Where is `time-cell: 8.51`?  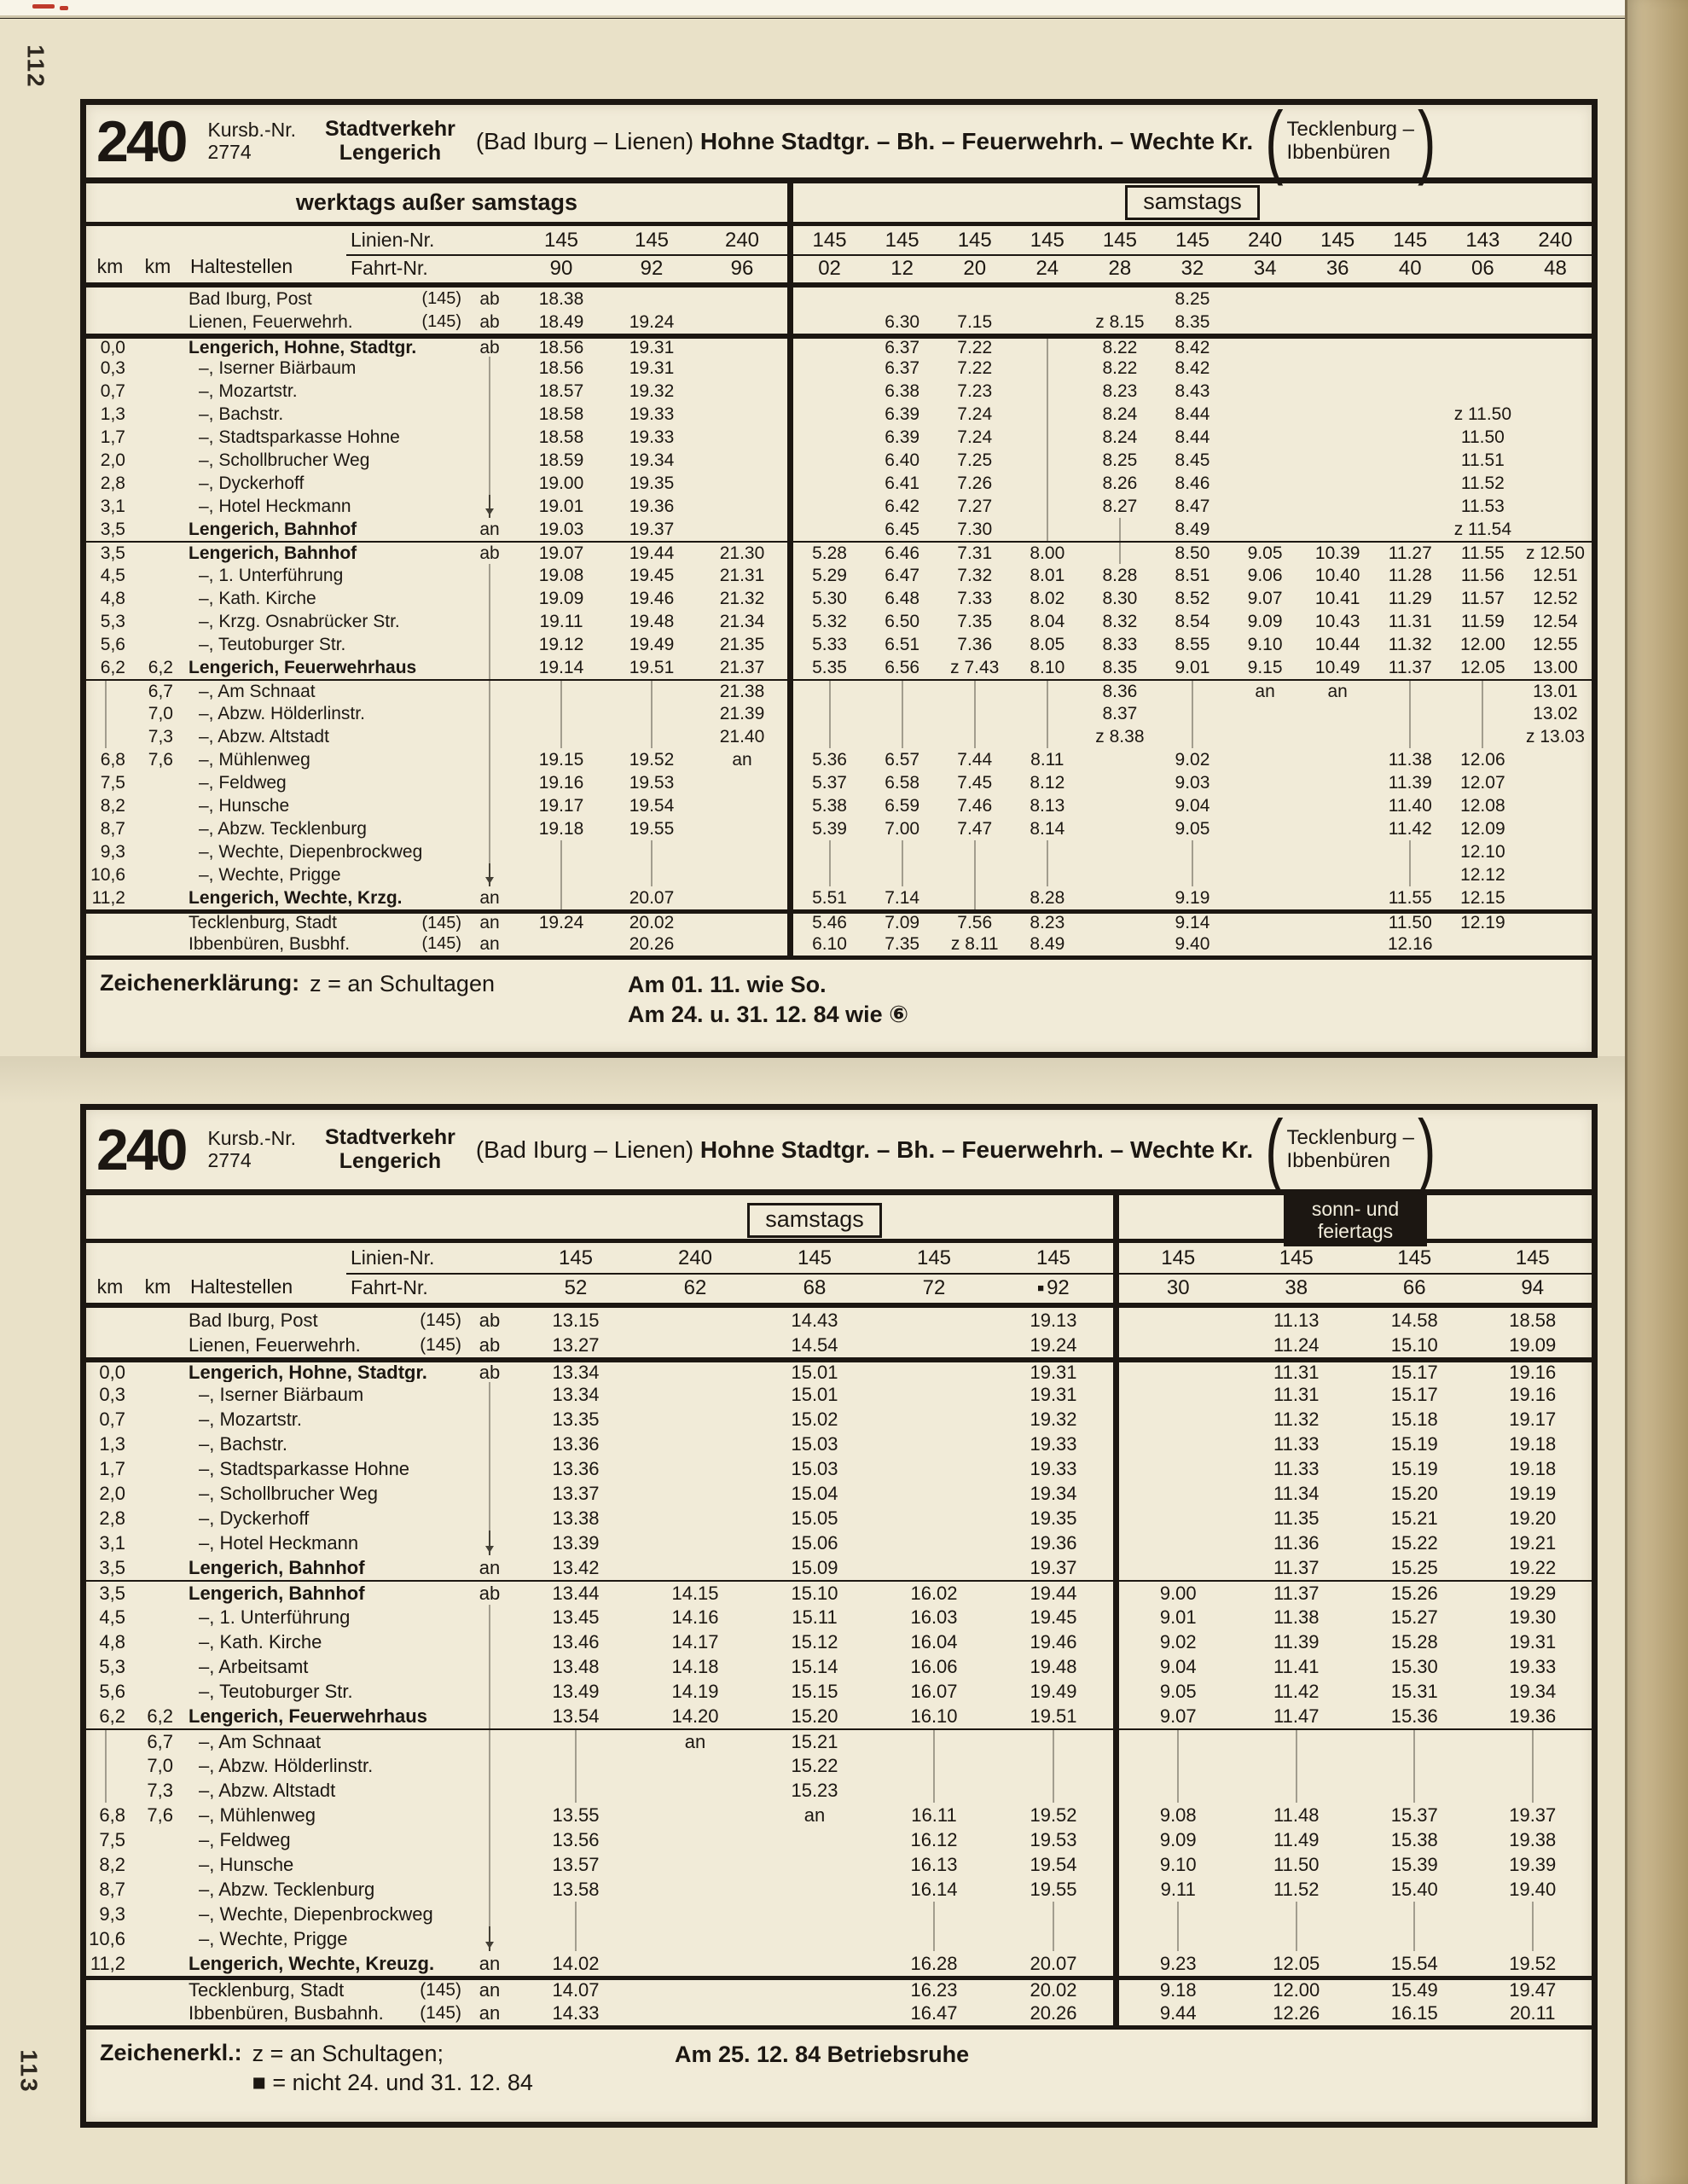
time-cell: 8.51 is located at coordinates (1192, 575).